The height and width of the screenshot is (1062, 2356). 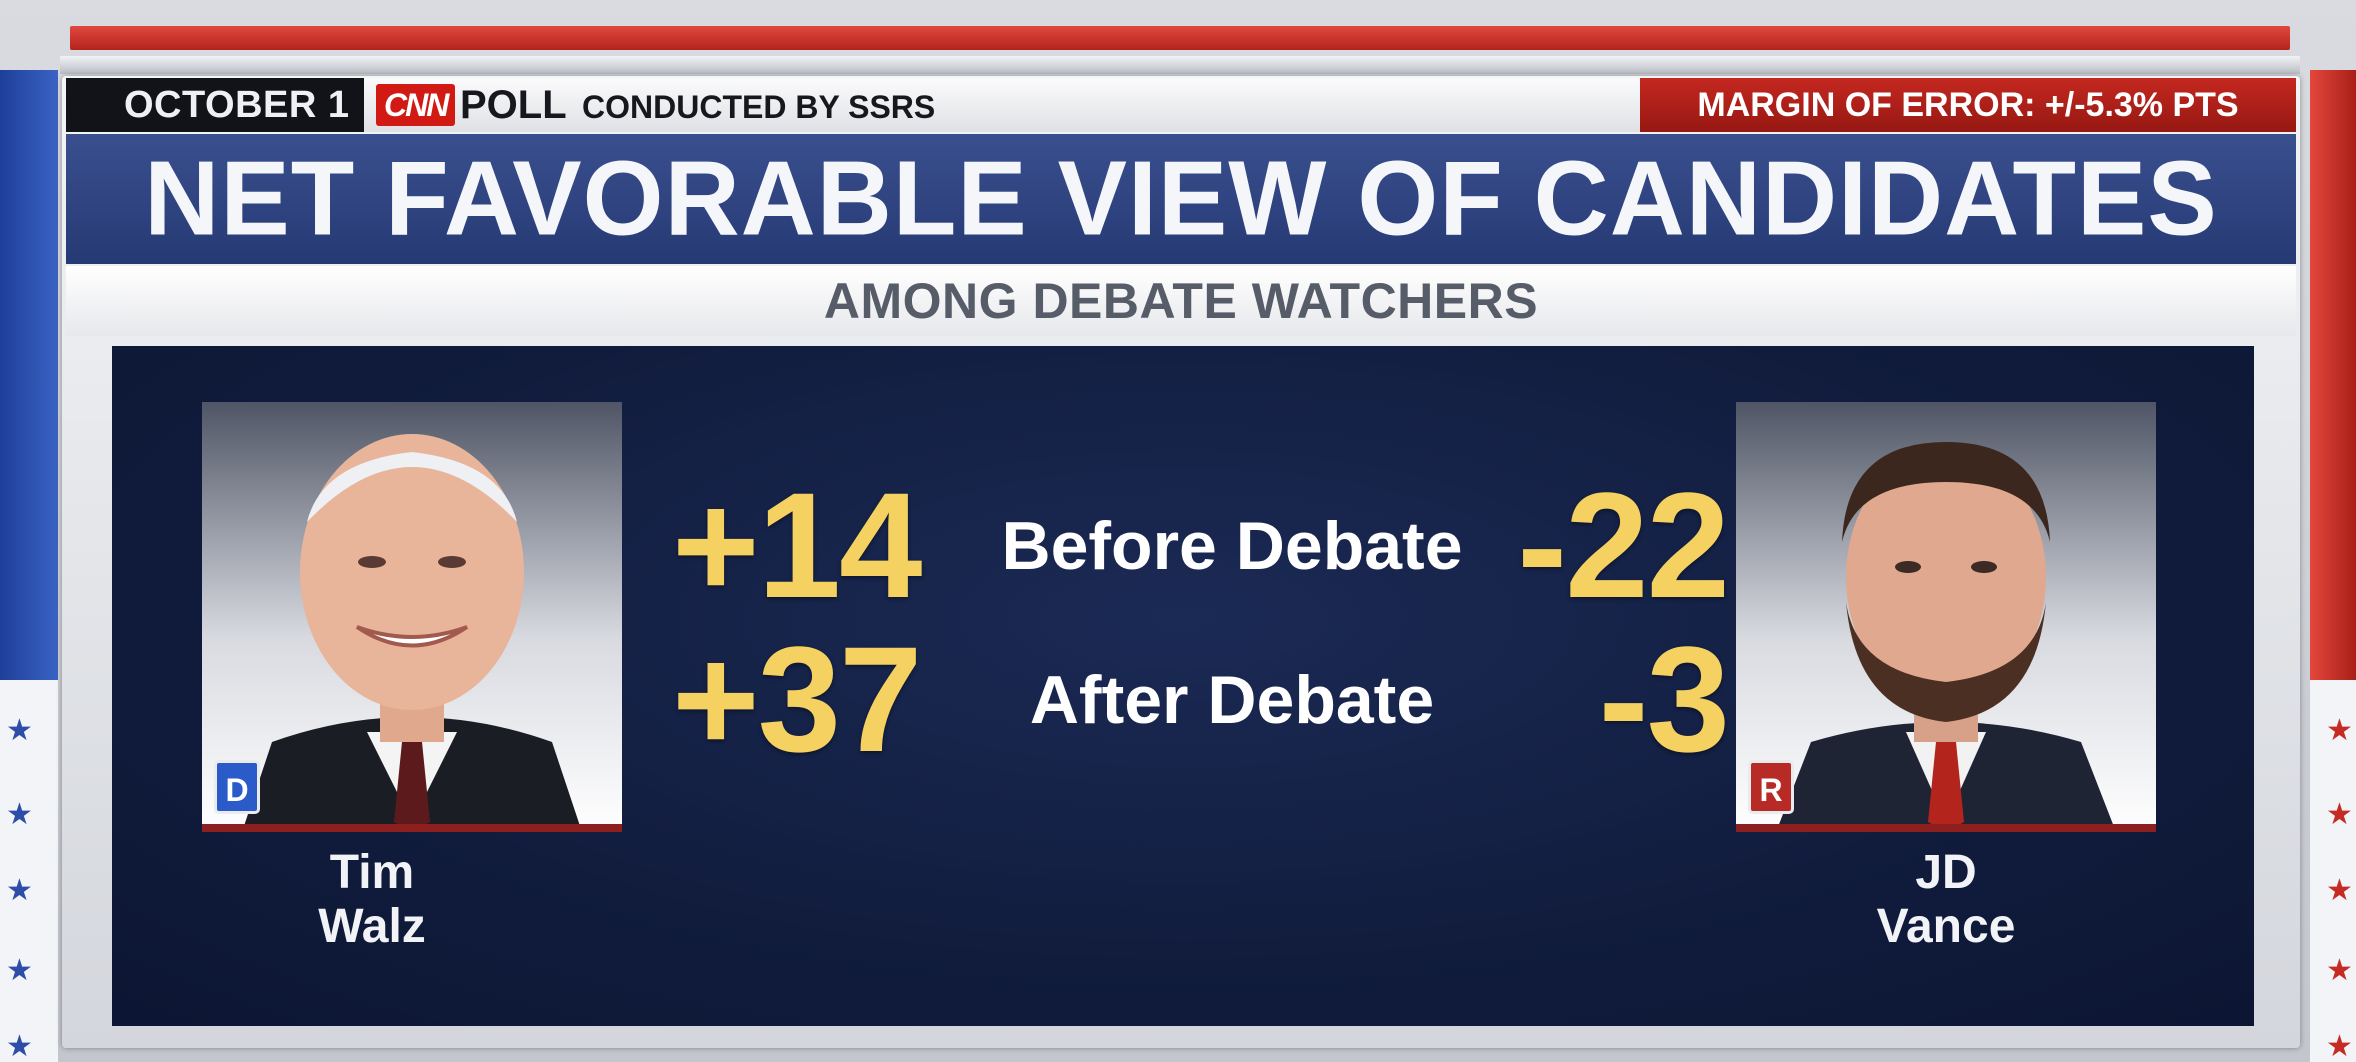 What do you see at coordinates (29, 871) in the screenshot?
I see `left-star-column: ★ ★ ★ ★ ★` at bounding box center [29, 871].